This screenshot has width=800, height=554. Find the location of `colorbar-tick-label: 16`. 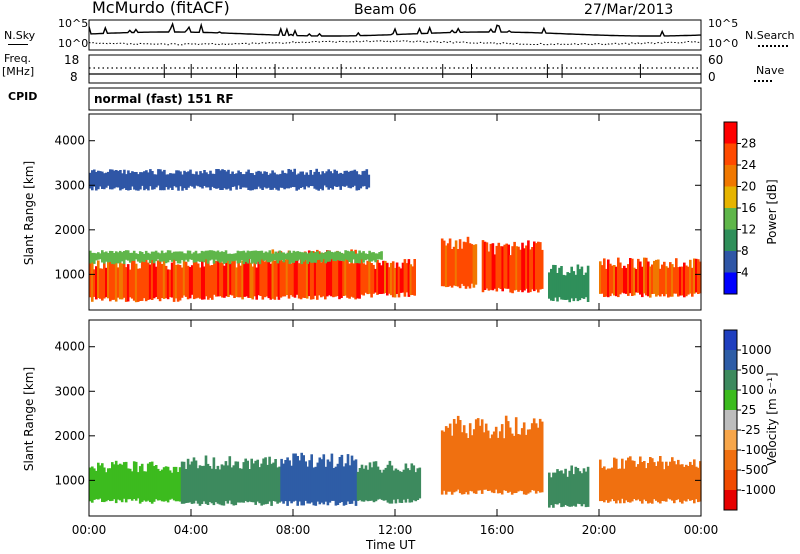

colorbar-tick-label: 16 is located at coordinates (748, 208).